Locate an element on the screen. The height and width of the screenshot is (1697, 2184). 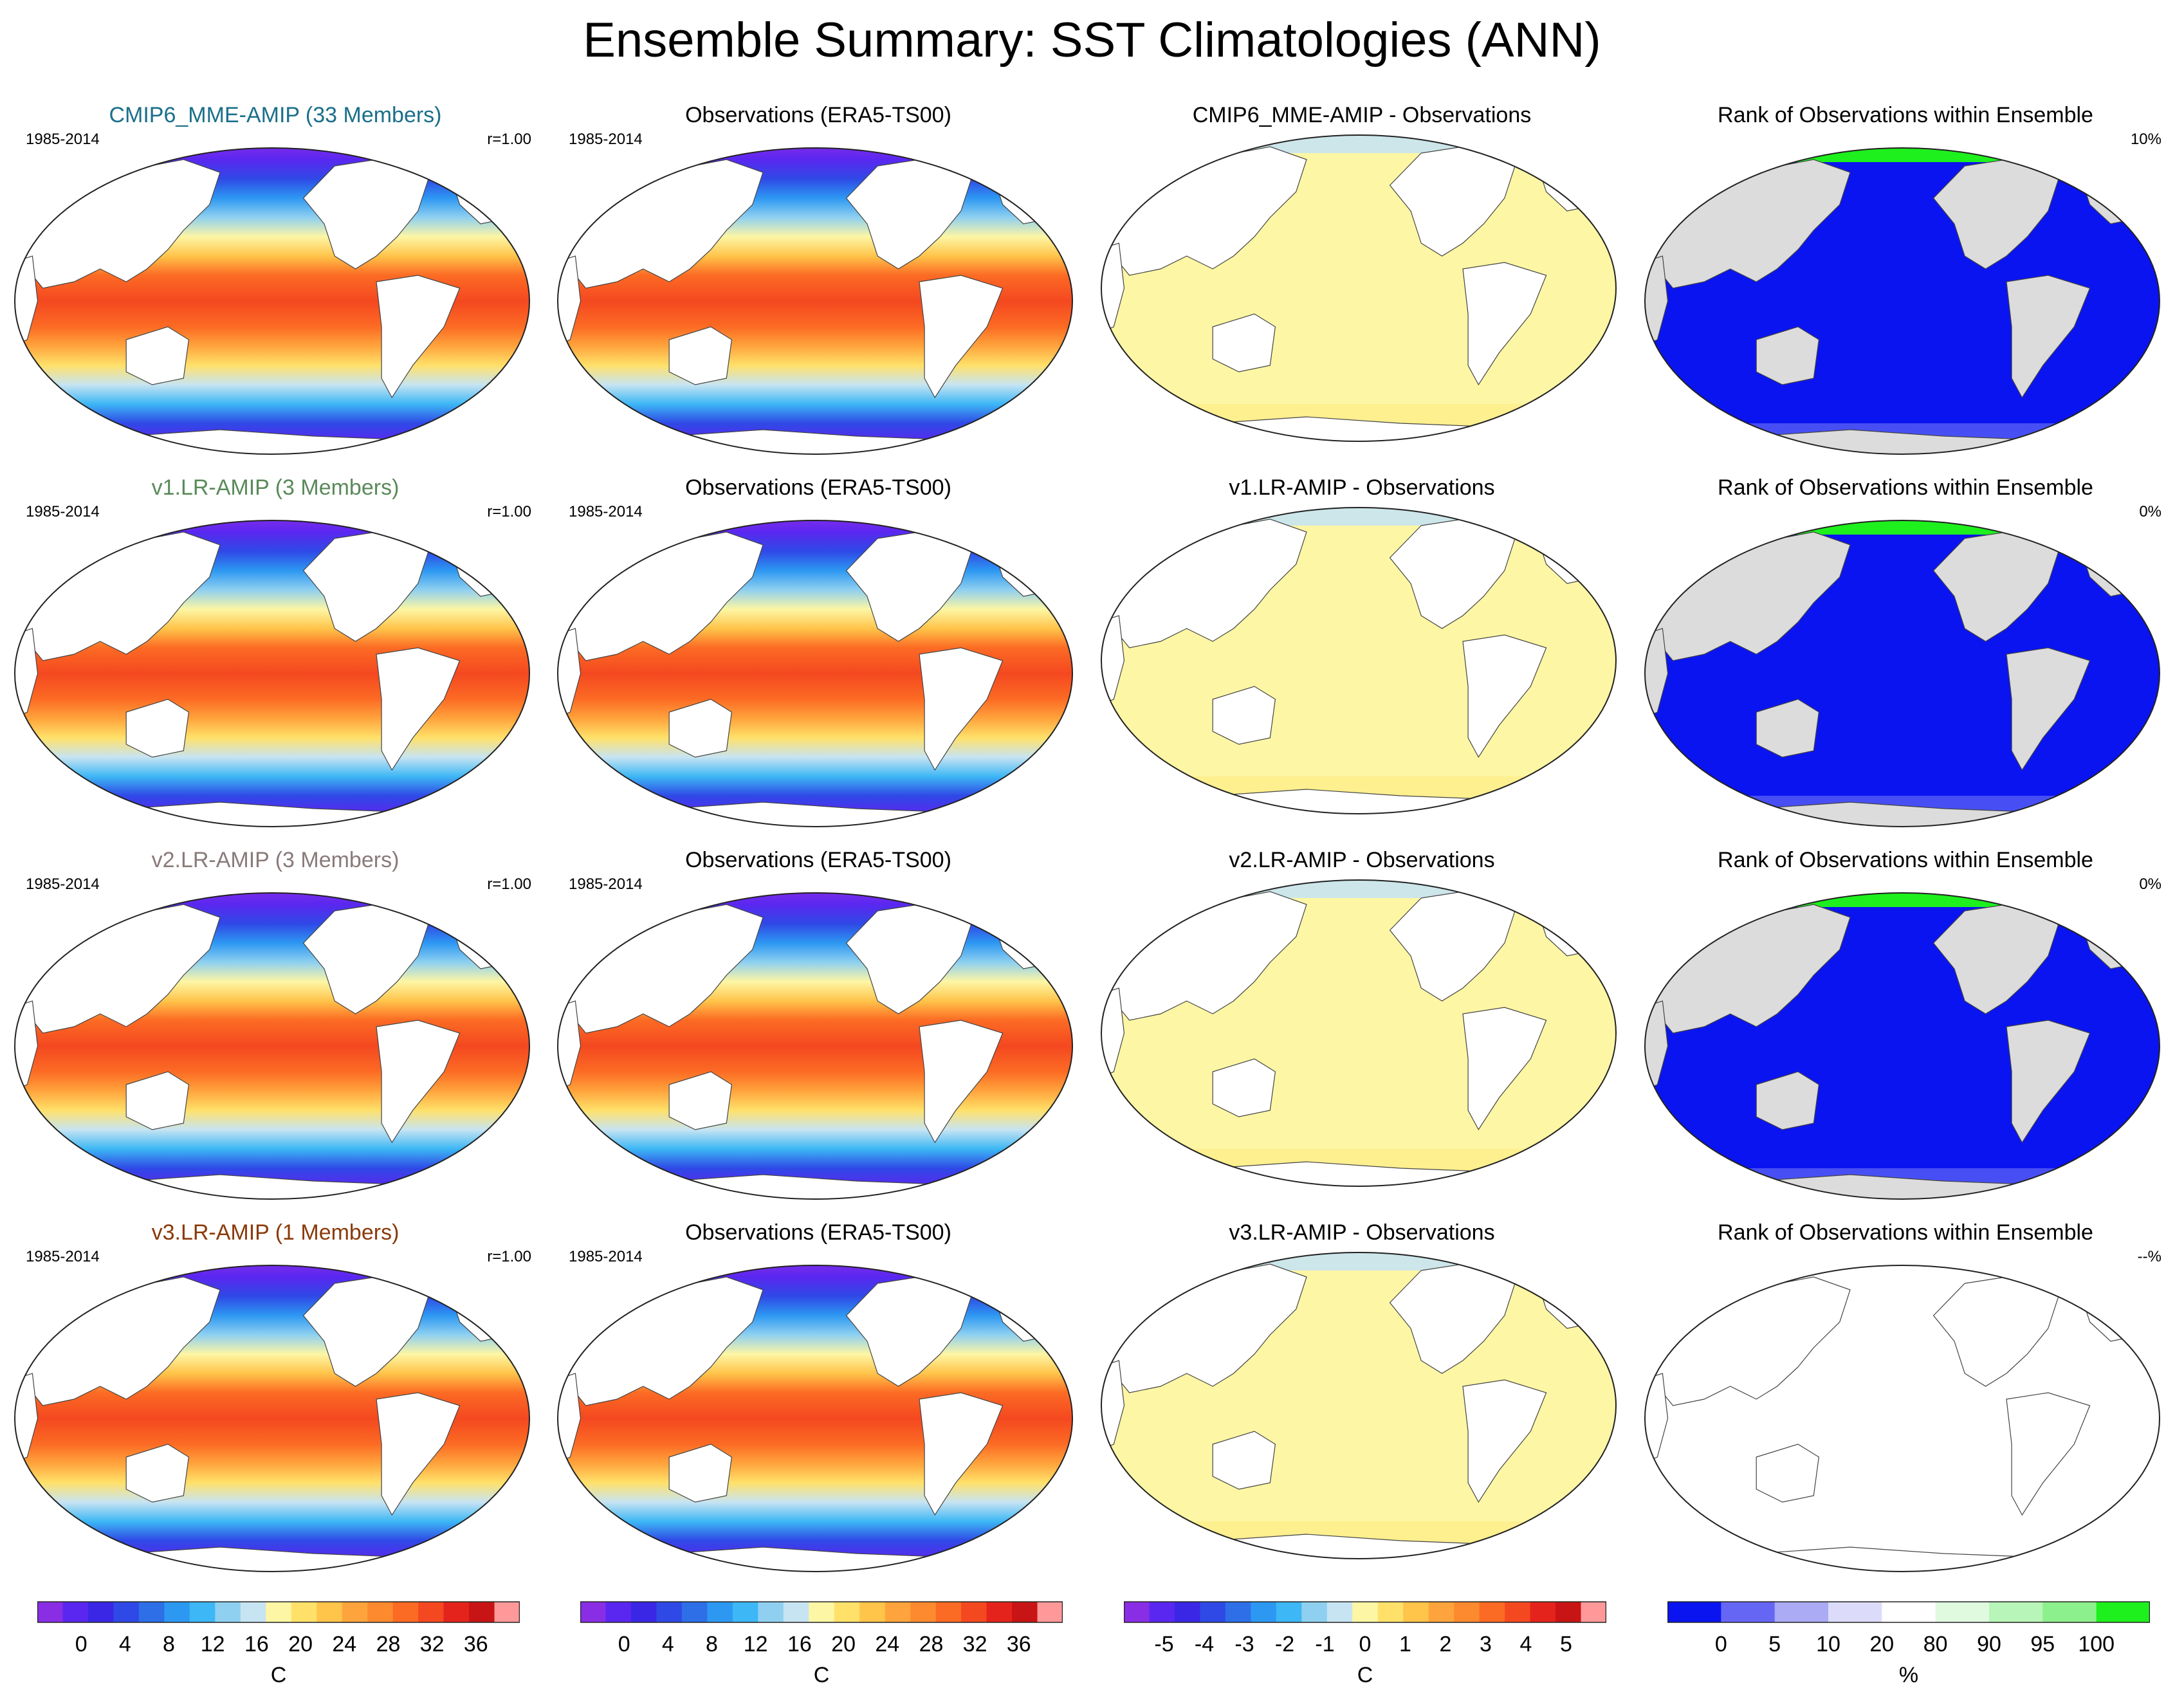
panel-title: v2.LR-AMIP - Observations is located at coordinates (1362, 860).